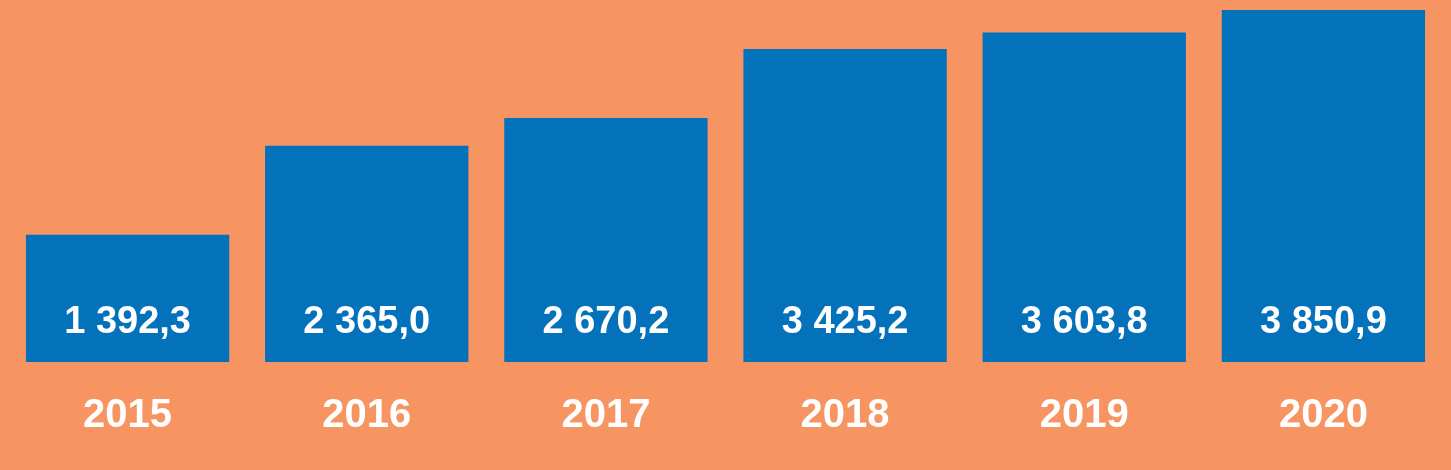 This screenshot has height=470, width=1451. What do you see at coordinates (606, 413) in the screenshot?
I see `x-tick-label: 2017` at bounding box center [606, 413].